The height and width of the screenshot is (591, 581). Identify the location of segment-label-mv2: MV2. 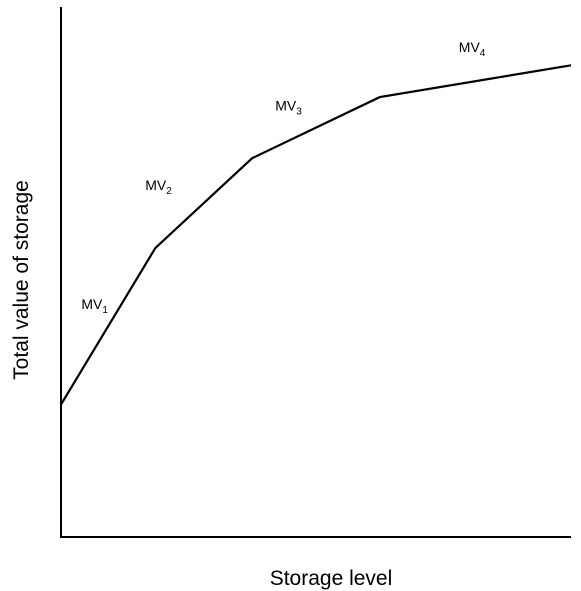
(158, 187).